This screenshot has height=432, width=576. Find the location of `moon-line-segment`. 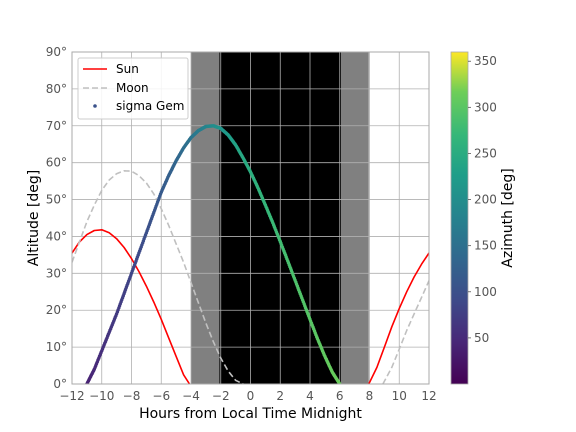

moon-line-segment is located at coordinates (405, 332).